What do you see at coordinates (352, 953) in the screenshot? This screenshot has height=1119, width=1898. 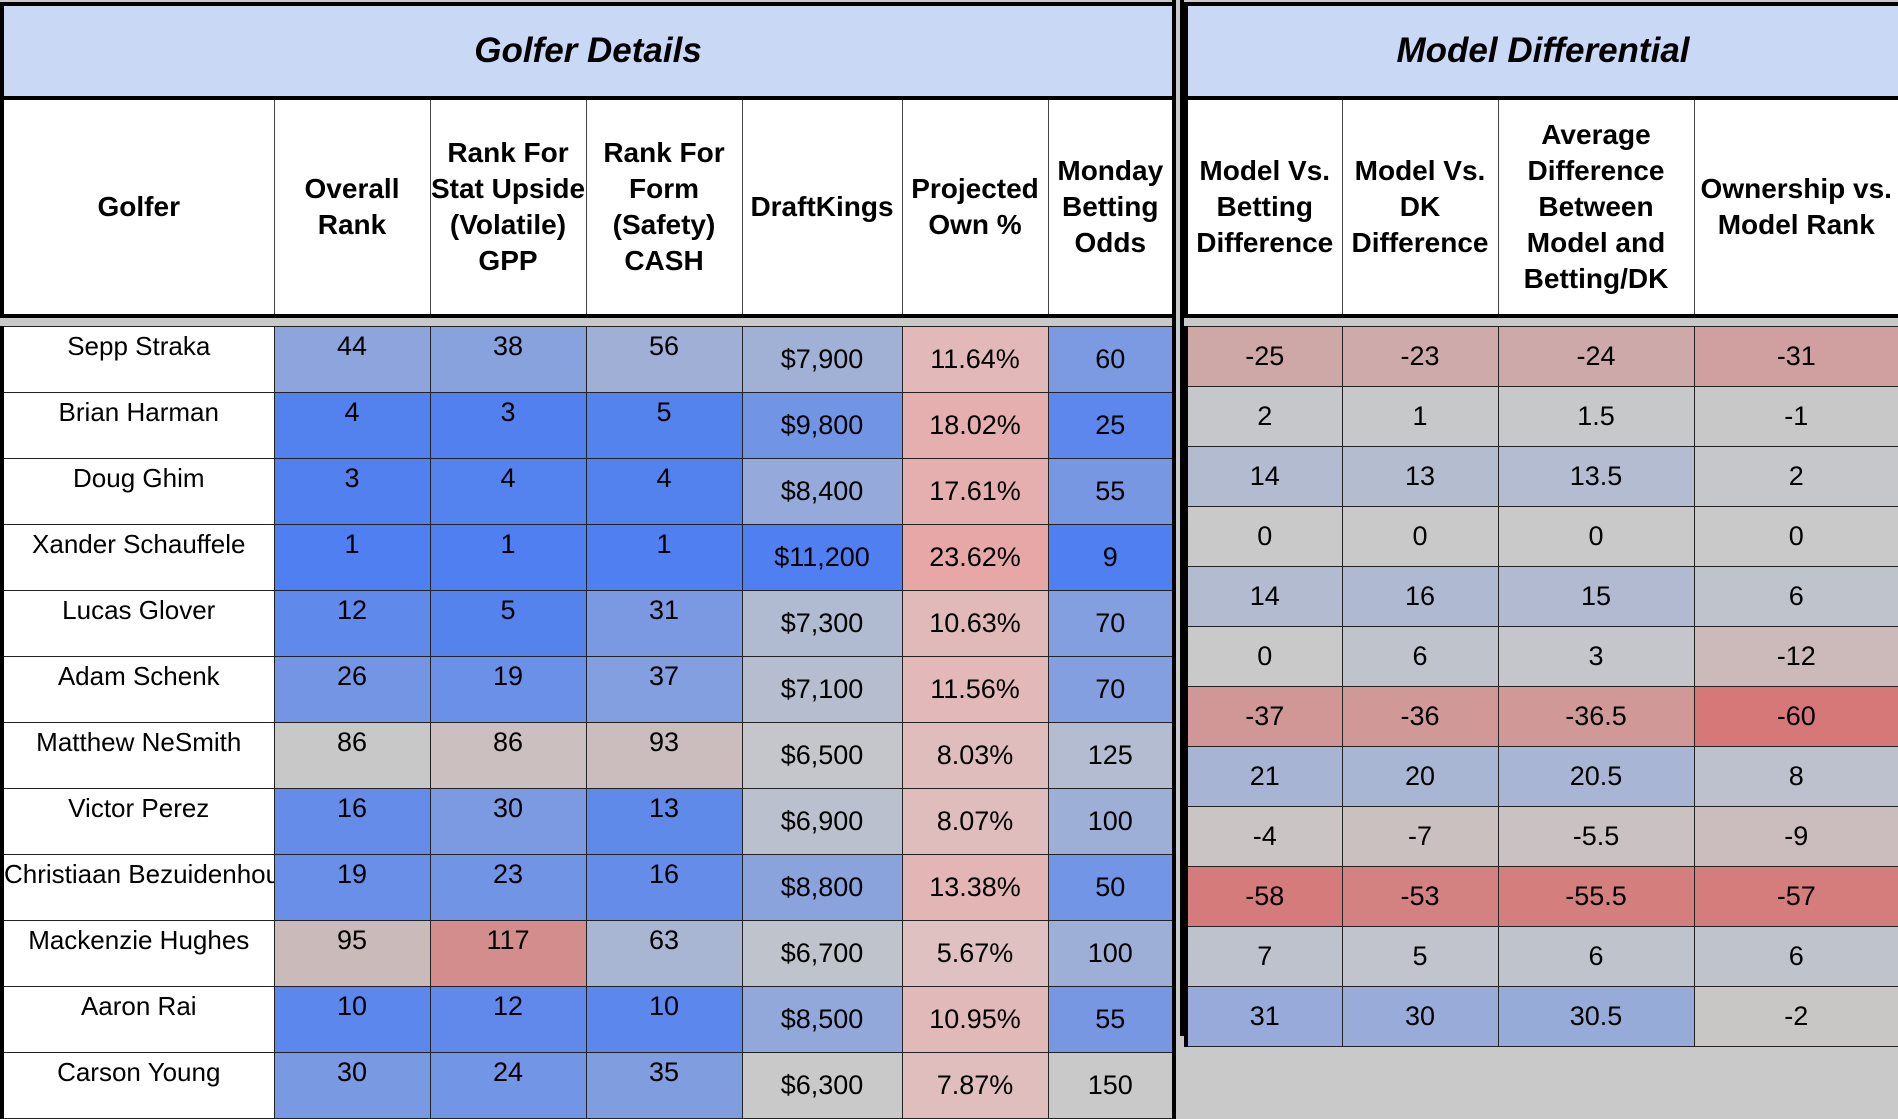 I see `overall-cell: 95` at bounding box center [352, 953].